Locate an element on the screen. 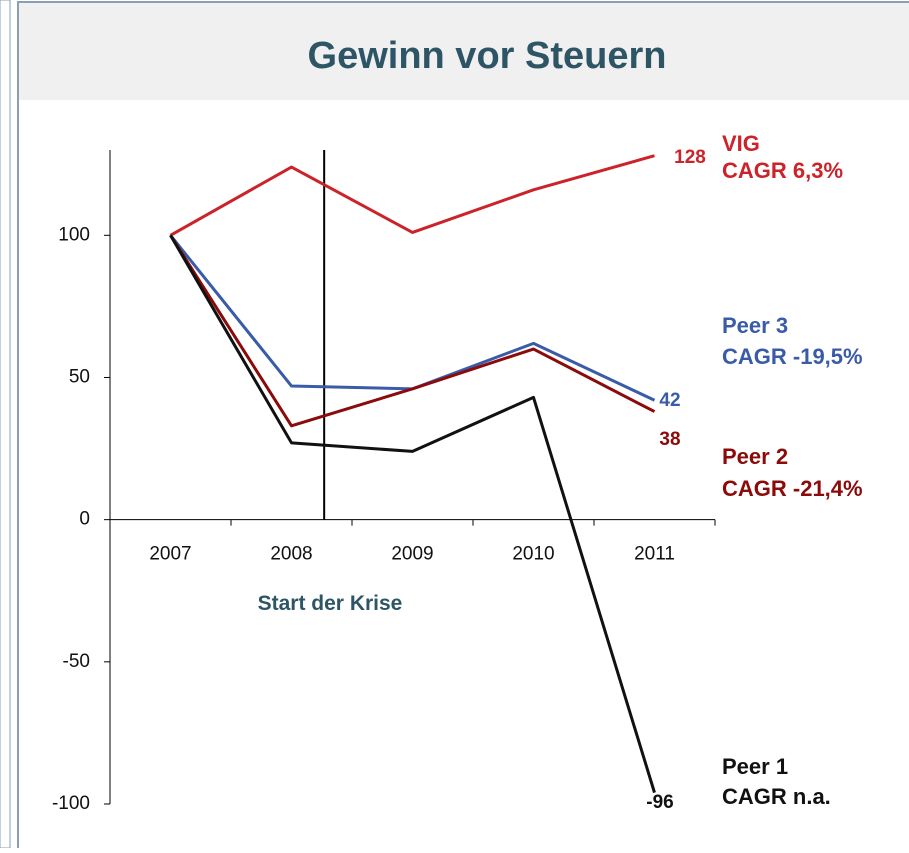 This screenshot has width=909, height=853. value-label: 38 is located at coordinates (669, 439).